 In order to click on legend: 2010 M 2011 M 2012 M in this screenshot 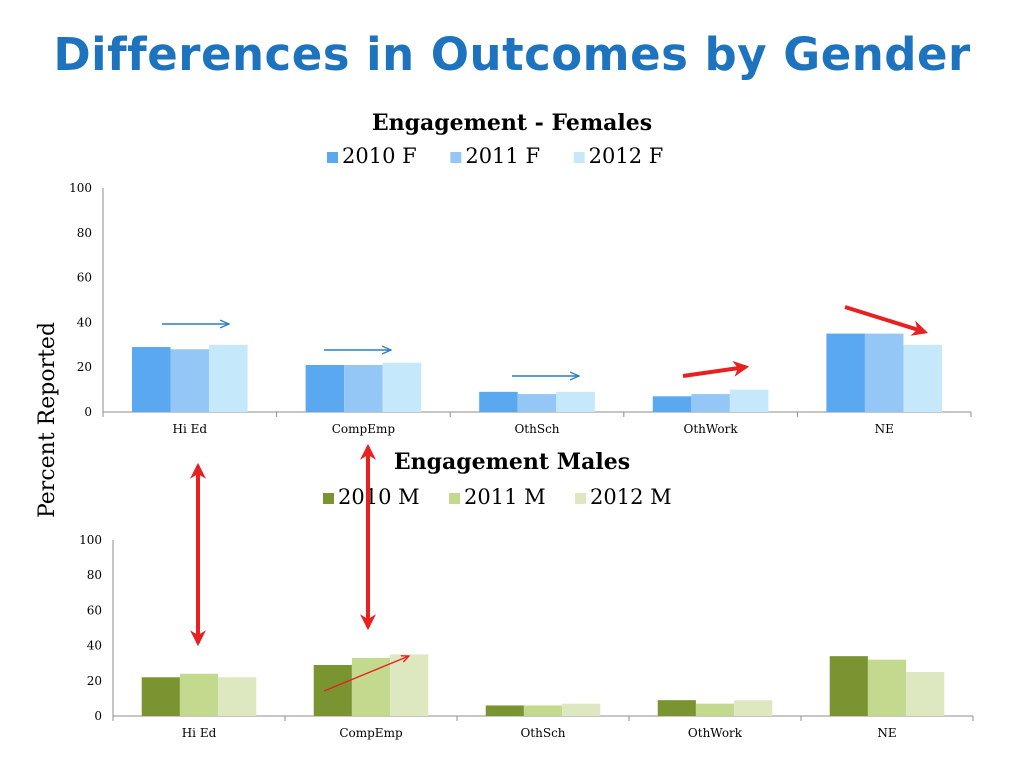, I will do `click(497, 497)`.